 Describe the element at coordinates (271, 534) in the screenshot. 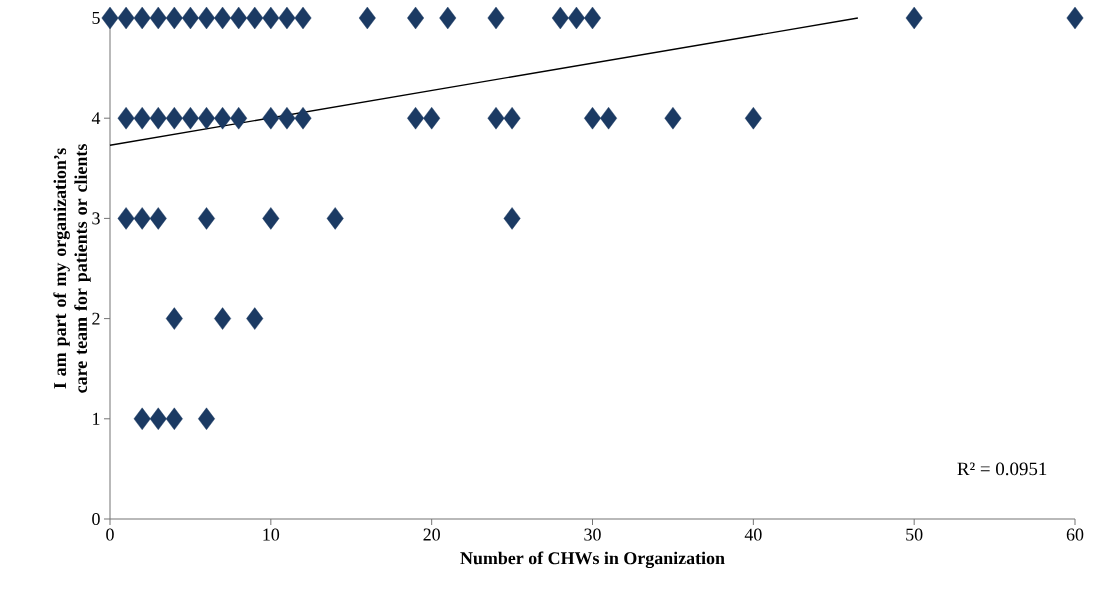

I see `x-tick-label: 10` at that location.